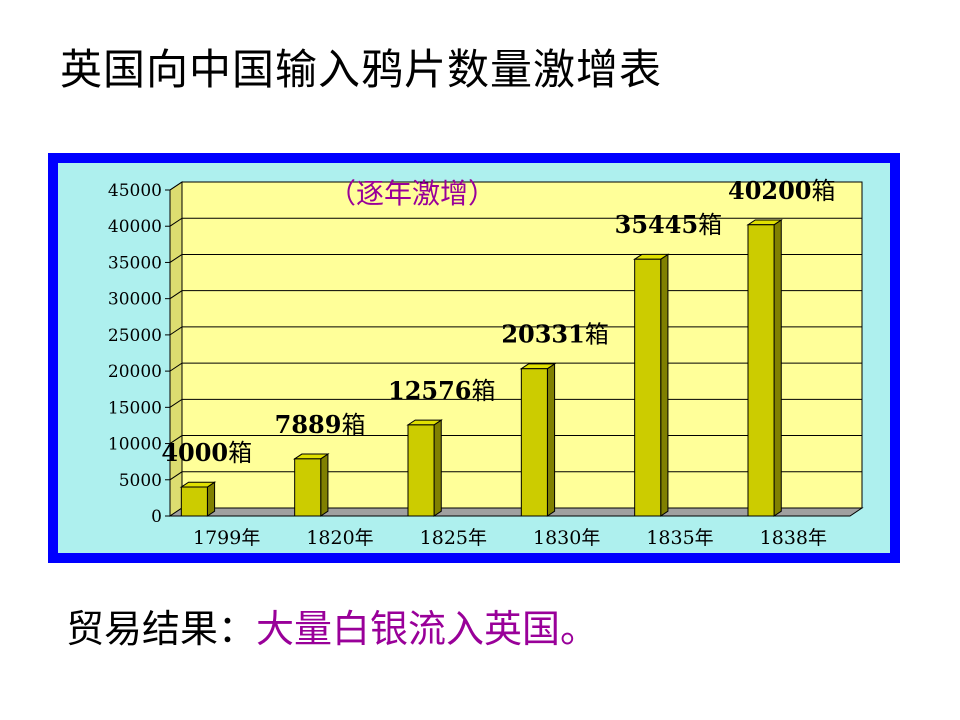 This screenshot has height=720, width=960. What do you see at coordinates (135, 227) in the screenshot?
I see `y-tick-label: 40000` at bounding box center [135, 227].